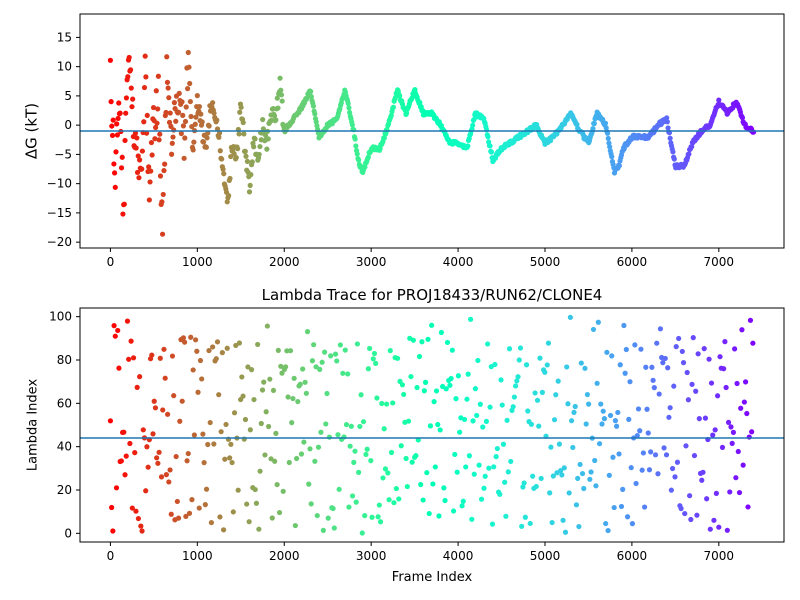 This screenshot has width=800, height=600. What do you see at coordinates (64, 360) in the screenshot?
I see `y-tick-label: 80` at bounding box center [64, 360].